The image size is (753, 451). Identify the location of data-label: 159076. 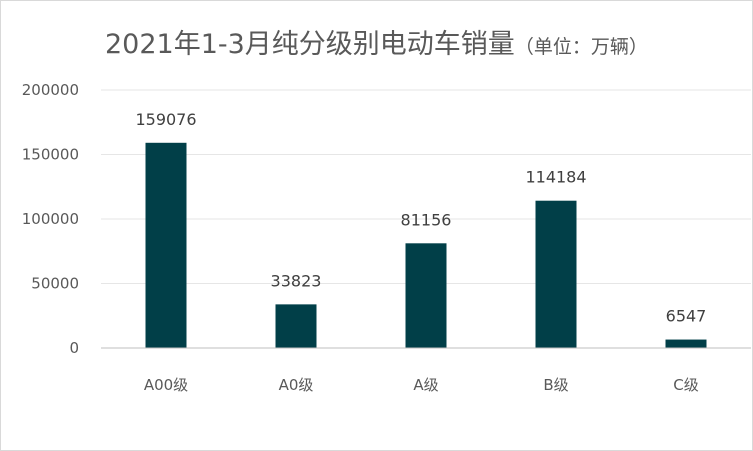
(165, 119).